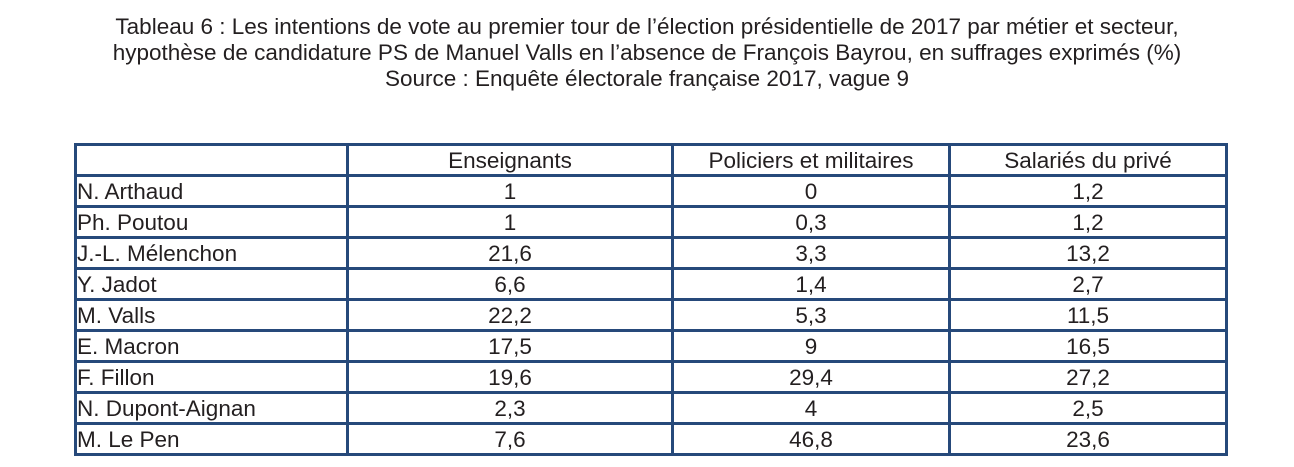 The height and width of the screenshot is (467, 1294). I want to click on table-row: E. Macron 17,5 9 16,5, so click(651, 346).